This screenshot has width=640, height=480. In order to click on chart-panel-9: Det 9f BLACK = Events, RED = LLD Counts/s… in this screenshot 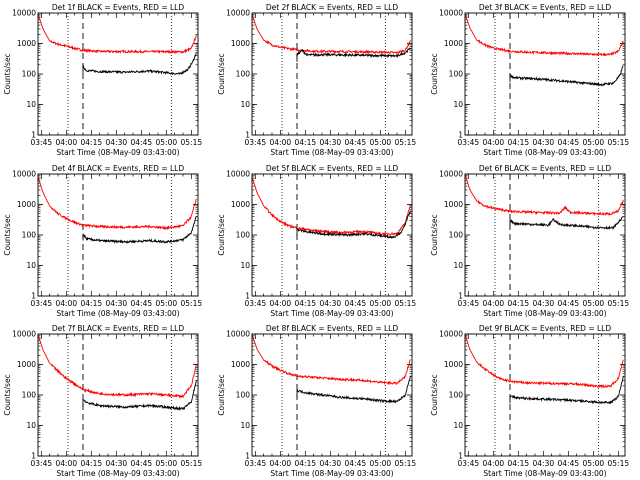, I will do `click(529, 401)`.